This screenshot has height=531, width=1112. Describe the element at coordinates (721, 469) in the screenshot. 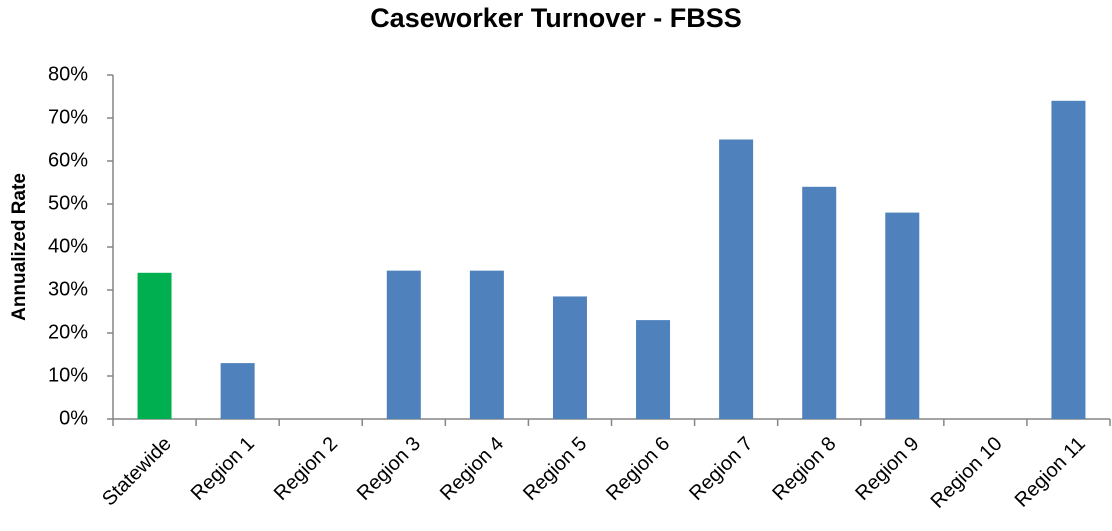

I see `x-tick-label: Region 7` at that location.